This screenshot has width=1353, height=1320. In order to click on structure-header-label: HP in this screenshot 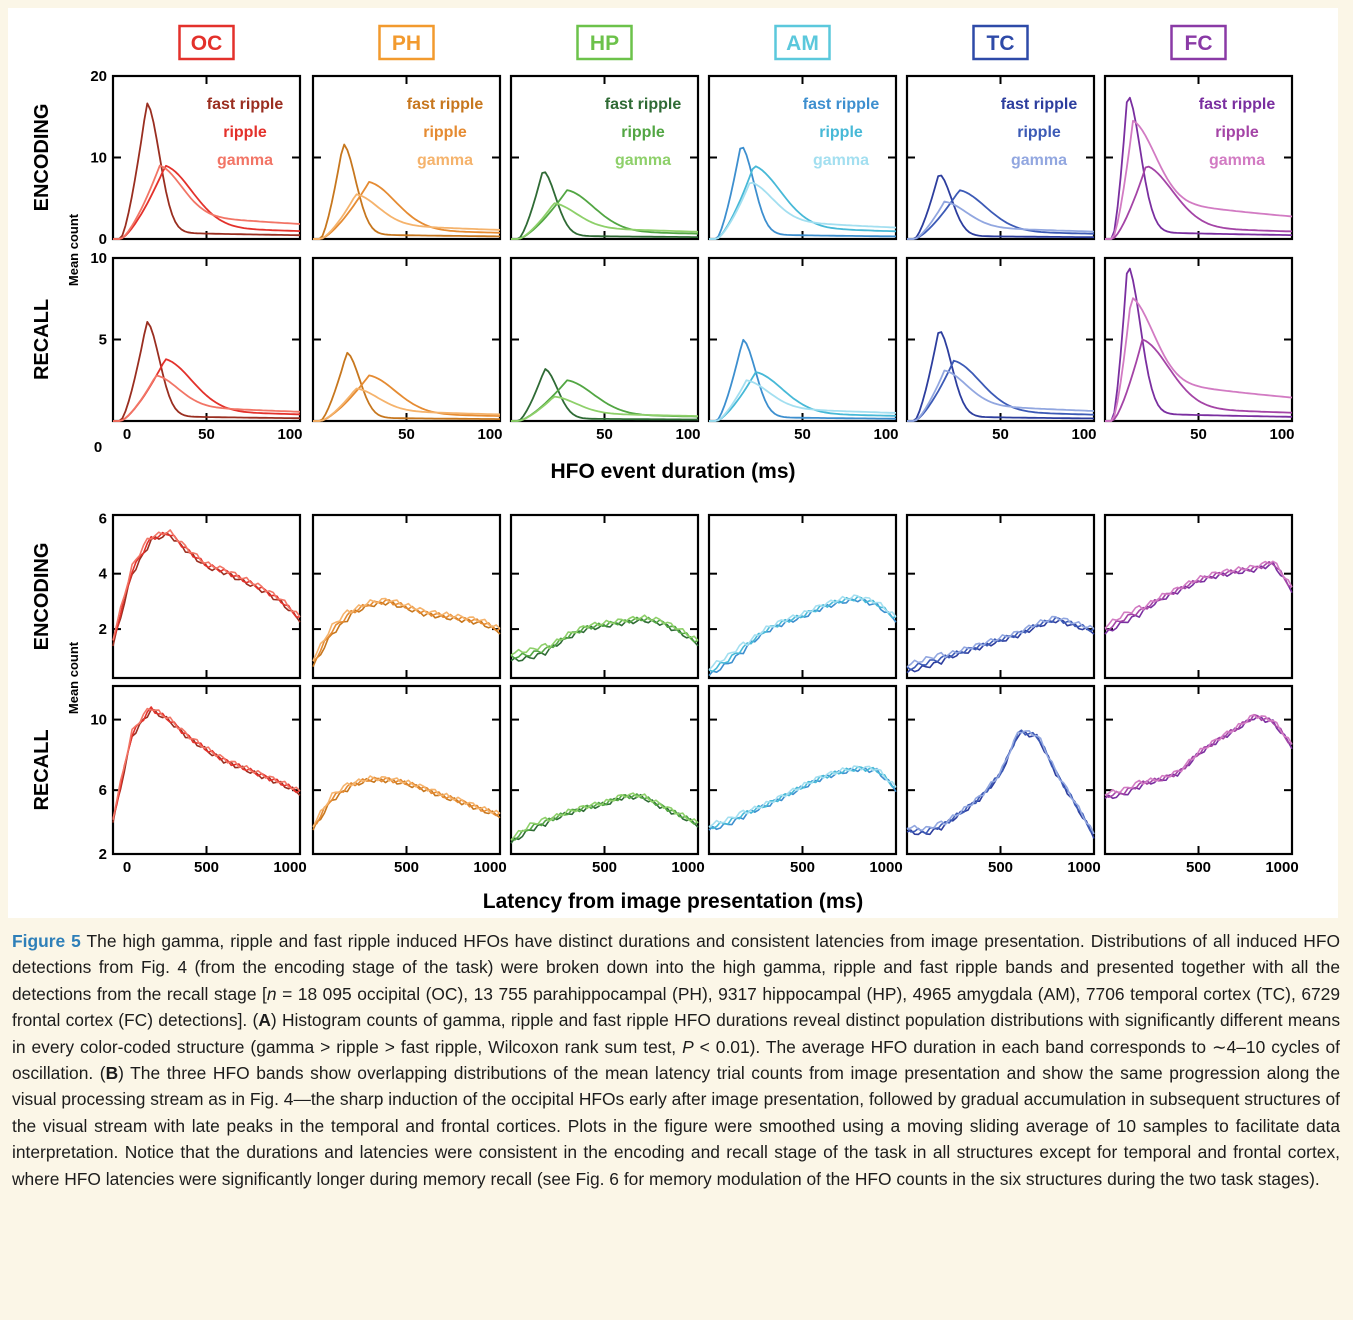, I will do `click(604, 43)`.